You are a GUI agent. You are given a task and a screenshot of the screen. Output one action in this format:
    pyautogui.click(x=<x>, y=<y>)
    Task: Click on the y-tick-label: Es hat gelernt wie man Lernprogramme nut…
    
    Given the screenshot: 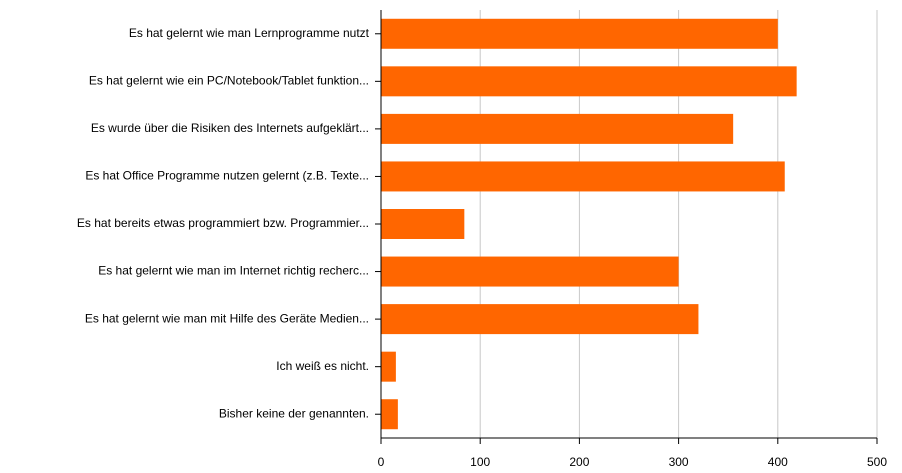 What is the action you would take?
    pyautogui.click(x=249, y=33)
    